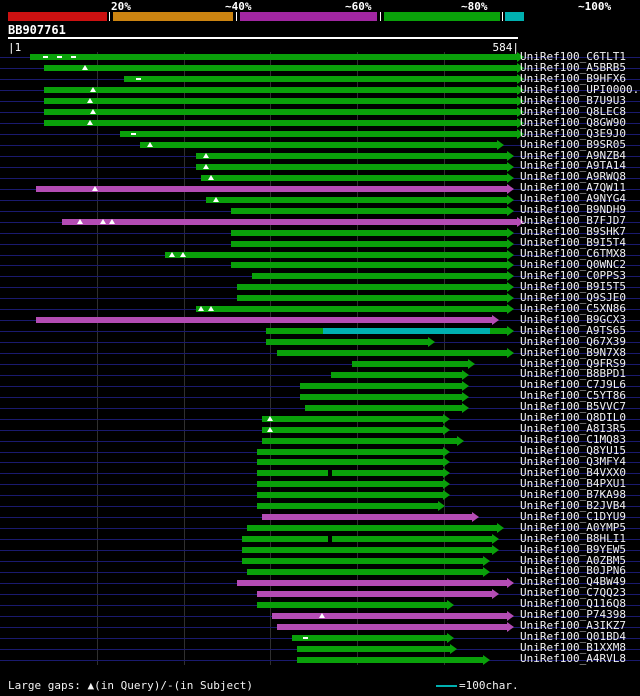 This screenshot has height=696, width=640. I want to click on alignment-label: UniRef100_A5BRB5, so click(573, 67).